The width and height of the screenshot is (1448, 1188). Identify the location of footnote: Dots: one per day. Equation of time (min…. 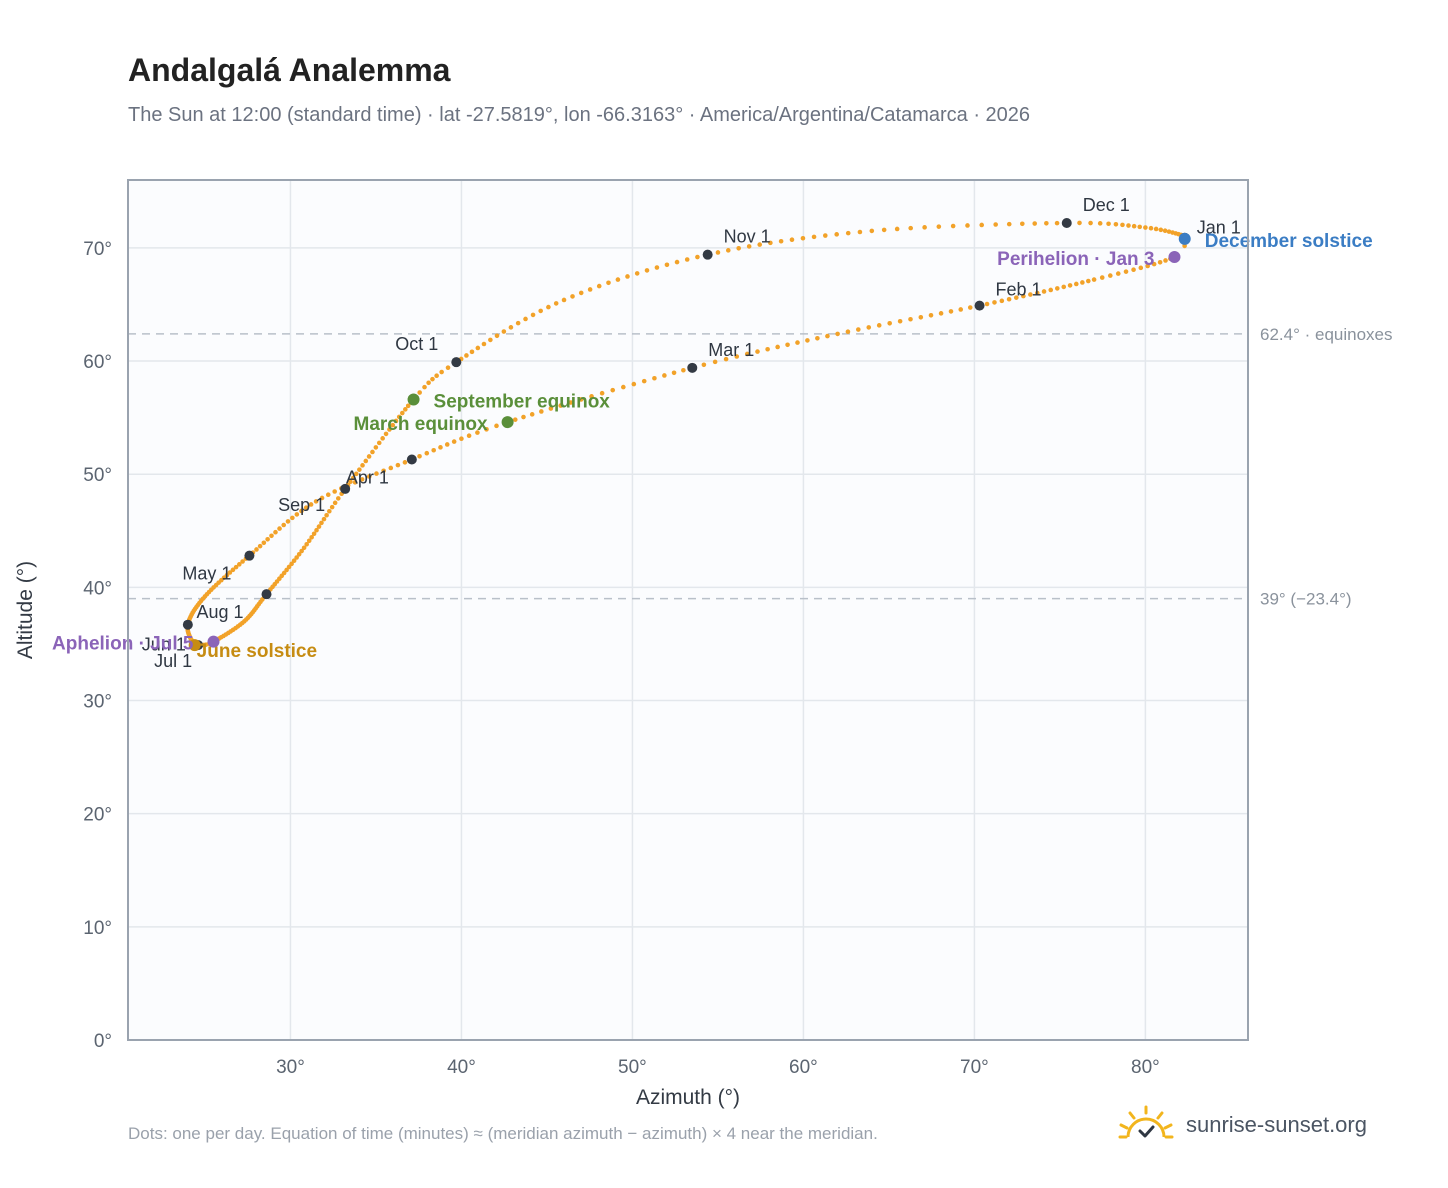
(503, 1133).